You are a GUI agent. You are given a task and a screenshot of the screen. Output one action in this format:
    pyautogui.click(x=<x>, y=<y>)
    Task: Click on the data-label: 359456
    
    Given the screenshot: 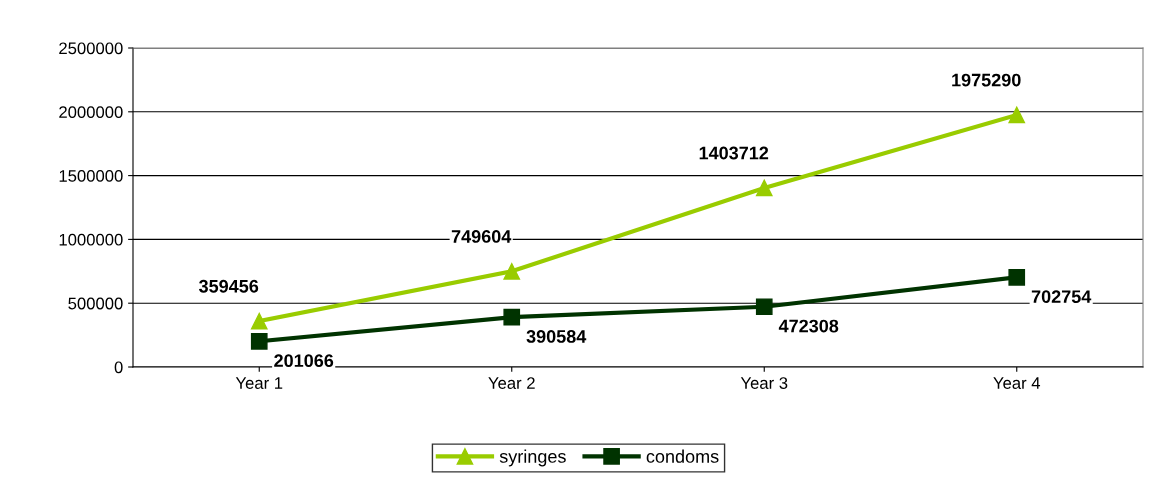 What is the action you would take?
    pyautogui.click(x=228, y=286)
    